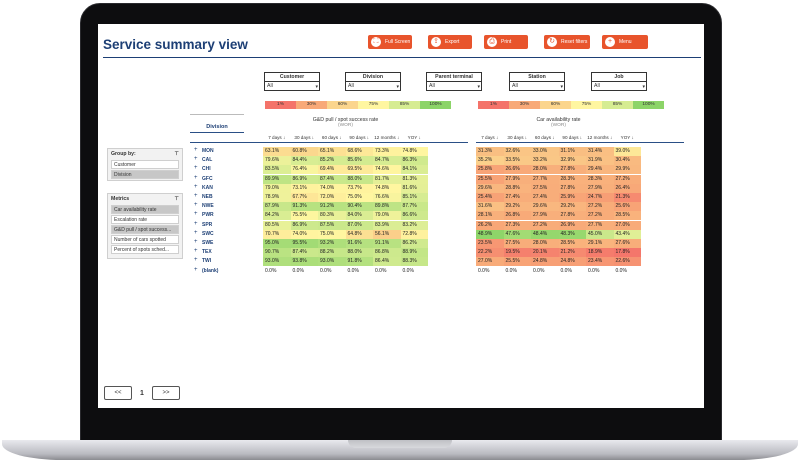  What do you see at coordinates (207, 261) in the screenshot?
I see `row-division-name: TWI` at bounding box center [207, 261].